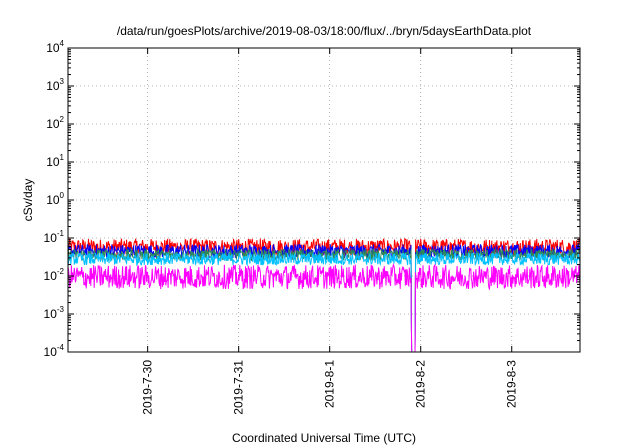 This screenshot has width=640, height=448. What do you see at coordinates (512, 384) in the screenshot?
I see `x-tick-label: 2019-8-3` at bounding box center [512, 384].